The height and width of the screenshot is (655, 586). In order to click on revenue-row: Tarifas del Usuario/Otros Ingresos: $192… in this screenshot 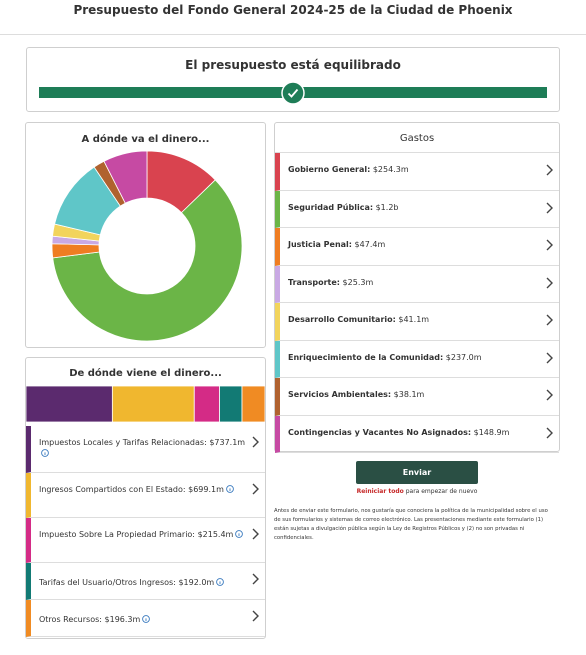, I will do `click(145, 581)`.